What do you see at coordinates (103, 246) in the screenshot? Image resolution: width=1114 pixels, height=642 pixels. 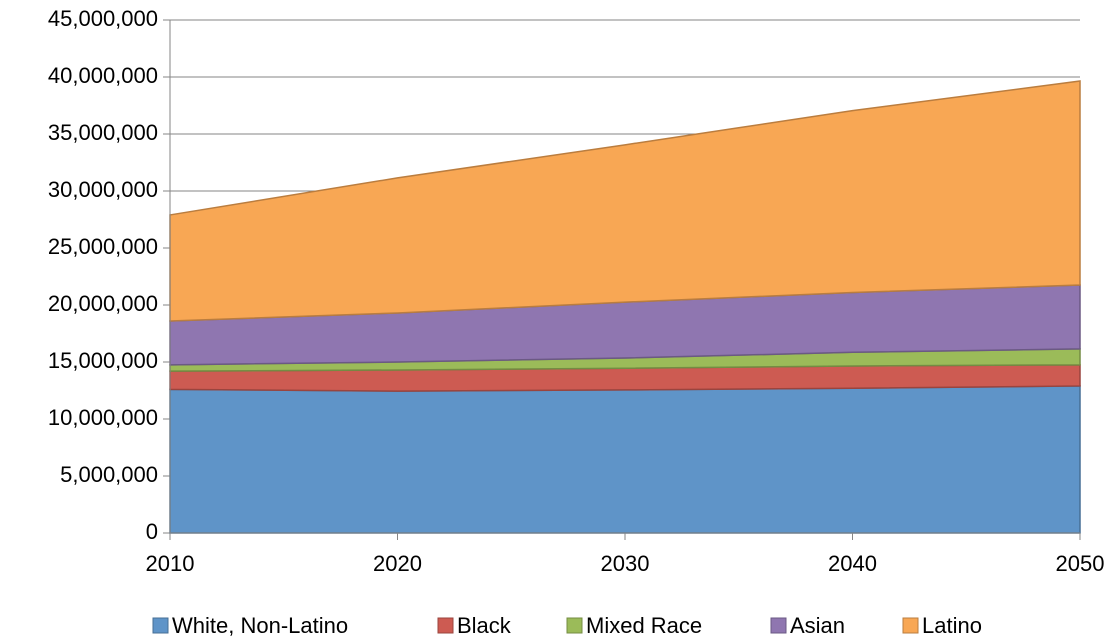 I see `y-tick-label: 25,000,000` at bounding box center [103, 246].